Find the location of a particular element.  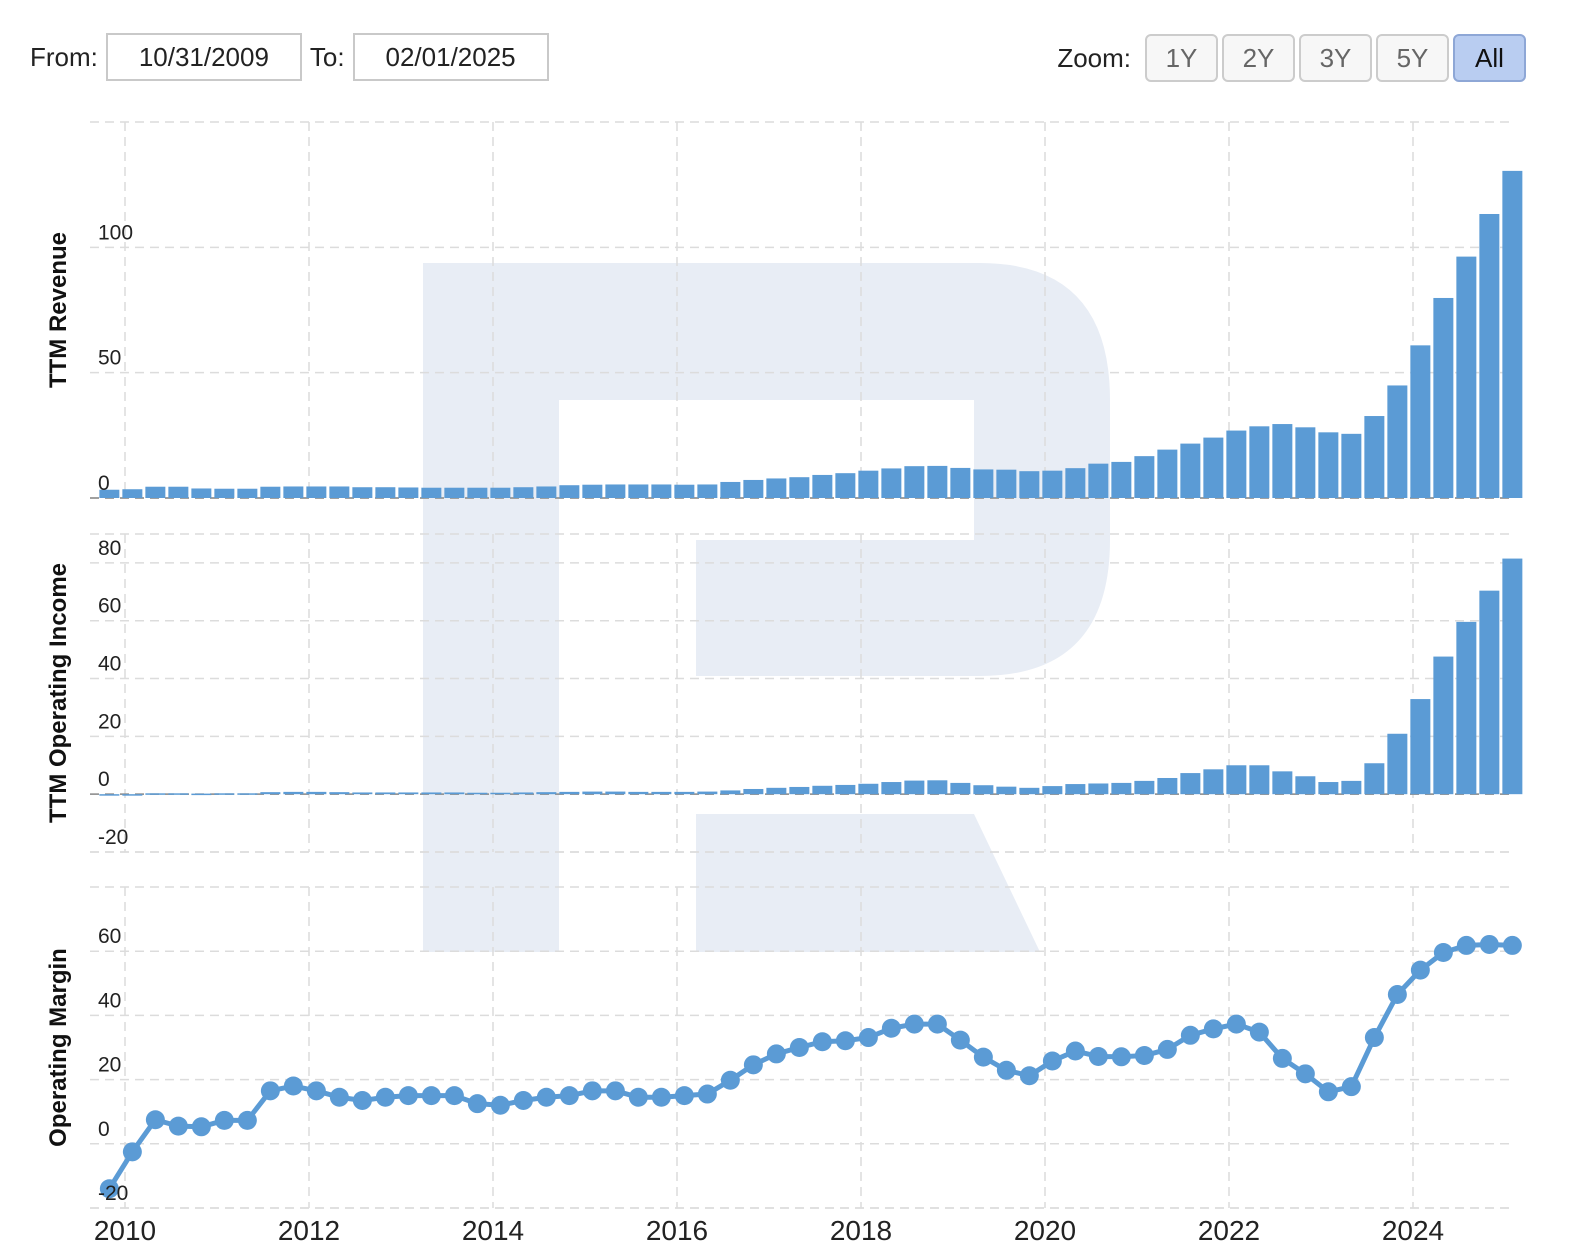

zoom-2y-button: 2Y is located at coordinates (1258, 58).